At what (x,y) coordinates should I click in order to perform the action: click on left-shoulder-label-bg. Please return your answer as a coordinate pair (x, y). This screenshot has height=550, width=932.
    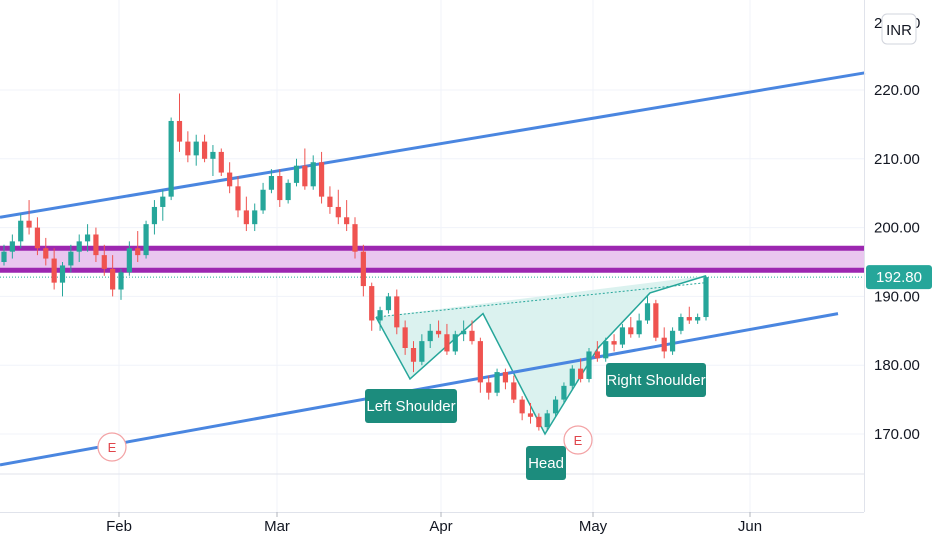
    Looking at the image, I should click on (411, 406).